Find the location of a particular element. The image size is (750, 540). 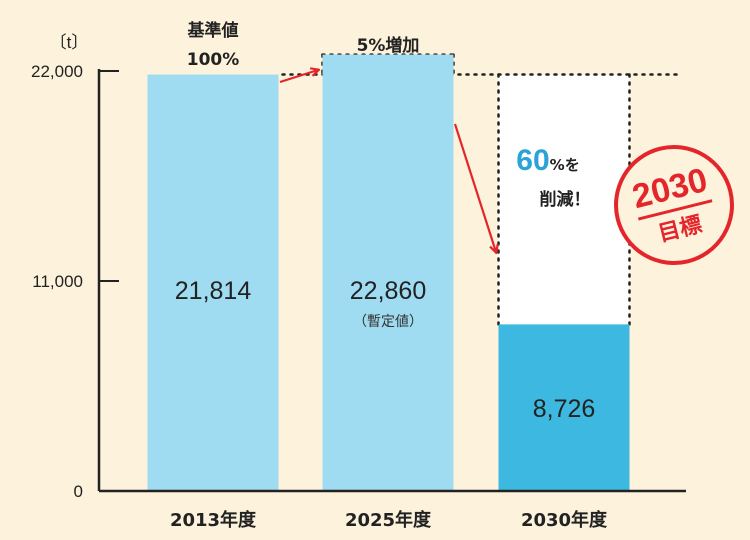

provisional-note: （暫定値） is located at coordinates (388, 322).